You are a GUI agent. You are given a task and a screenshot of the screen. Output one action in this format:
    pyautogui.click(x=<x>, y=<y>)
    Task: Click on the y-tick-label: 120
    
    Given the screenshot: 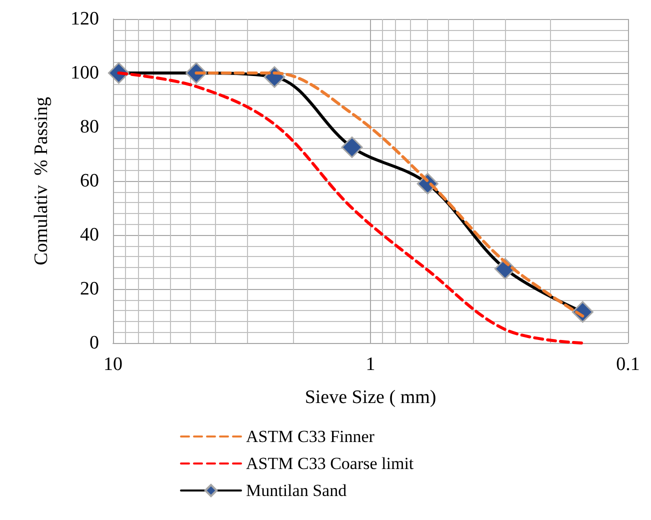 What is the action you would take?
    pyautogui.click(x=84, y=19)
    